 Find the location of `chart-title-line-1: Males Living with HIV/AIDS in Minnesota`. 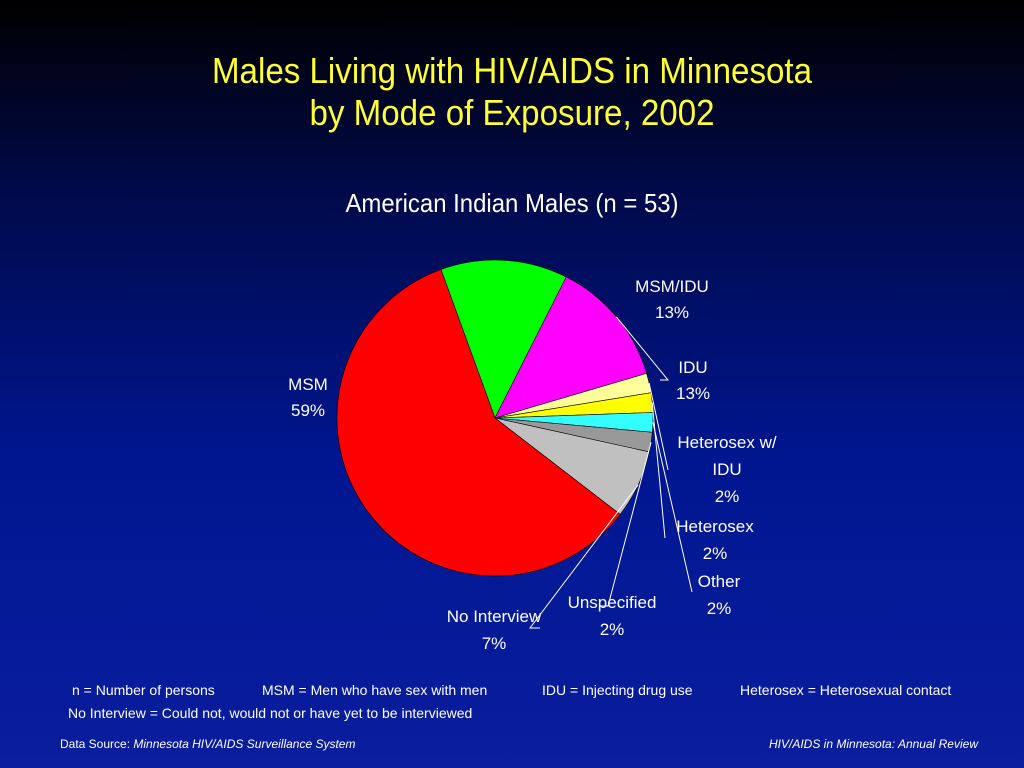

chart-title-line-1: Males Living with HIV/AIDS in Minnesota is located at coordinates (512, 70).